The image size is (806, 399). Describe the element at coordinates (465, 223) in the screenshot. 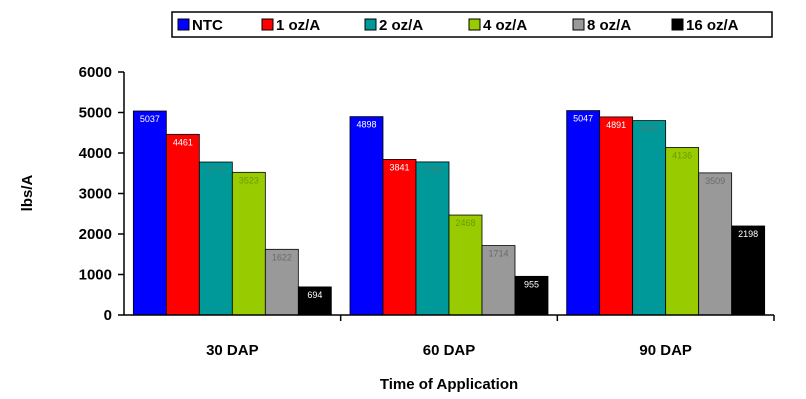

I see `bar-value-label: 2468` at that location.